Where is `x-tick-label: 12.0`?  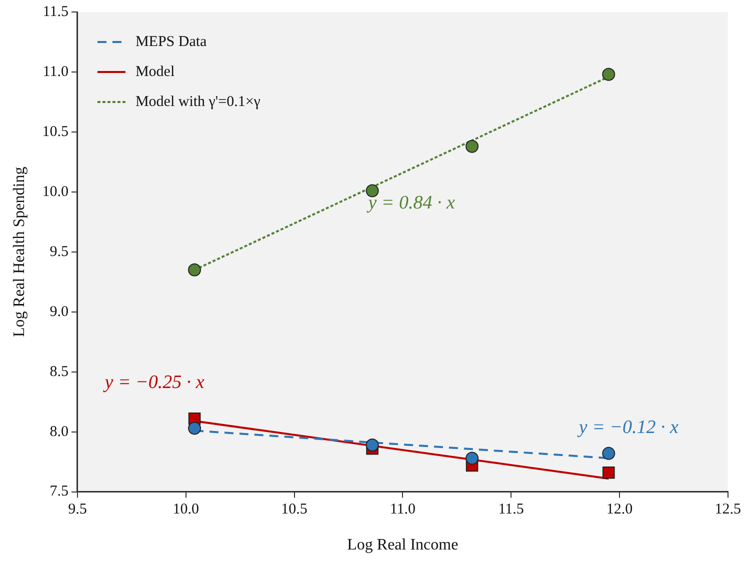 x-tick-label: 12.0 is located at coordinates (619, 510).